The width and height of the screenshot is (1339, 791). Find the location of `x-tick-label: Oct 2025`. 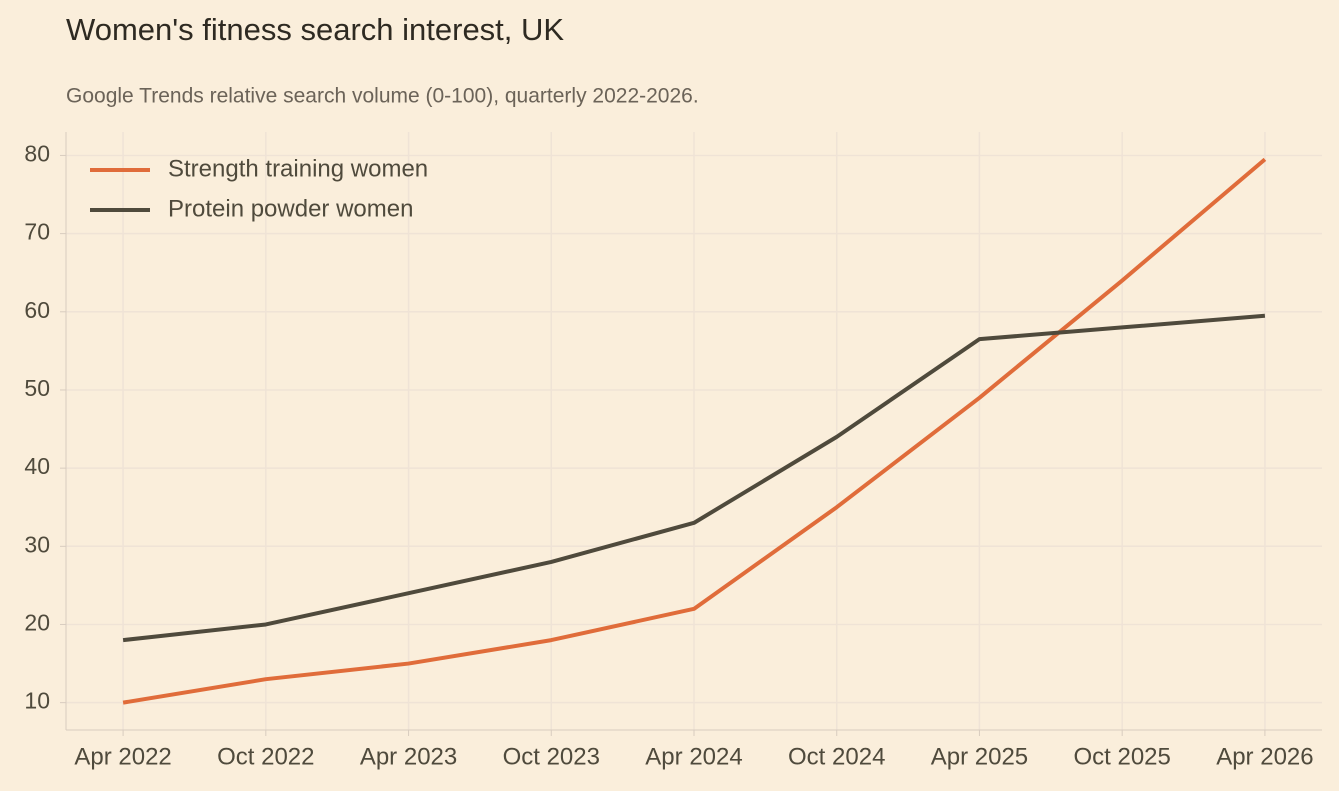

x-tick-label: Oct 2025 is located at coordinates (1121, 756).